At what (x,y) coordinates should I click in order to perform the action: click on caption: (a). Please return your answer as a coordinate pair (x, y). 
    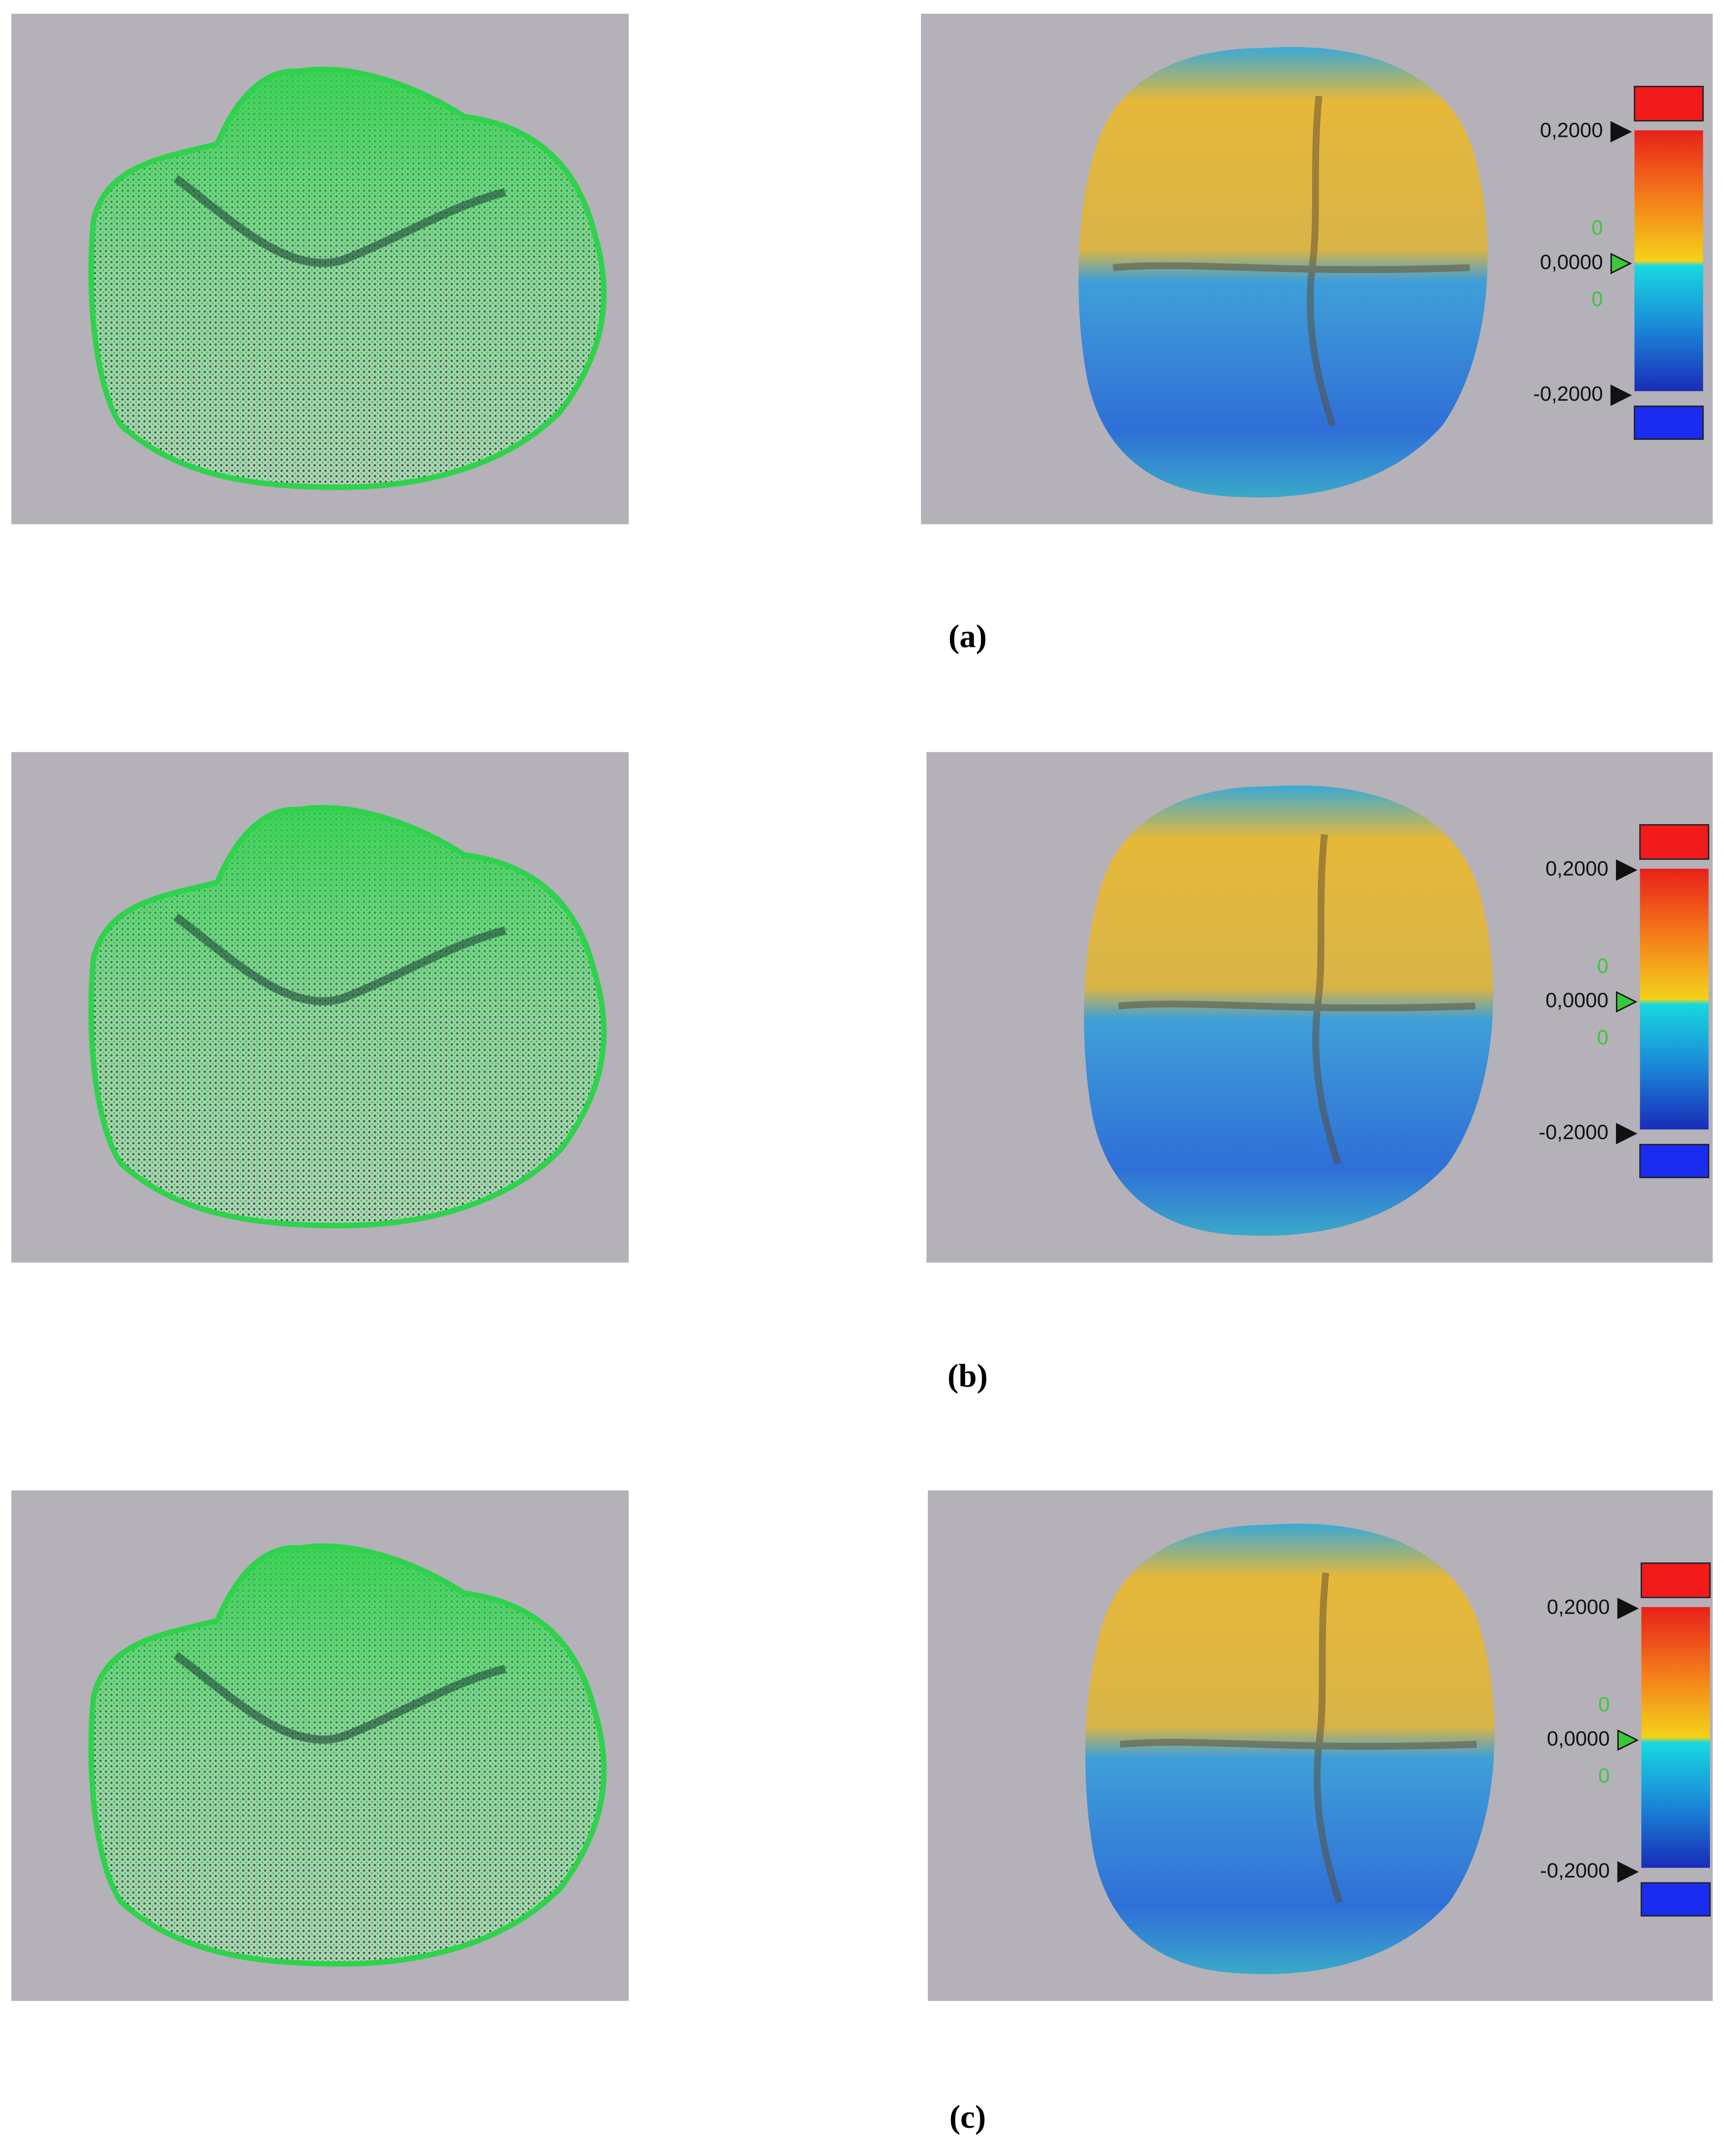
    Looking at the image, I should click on (967, 636).